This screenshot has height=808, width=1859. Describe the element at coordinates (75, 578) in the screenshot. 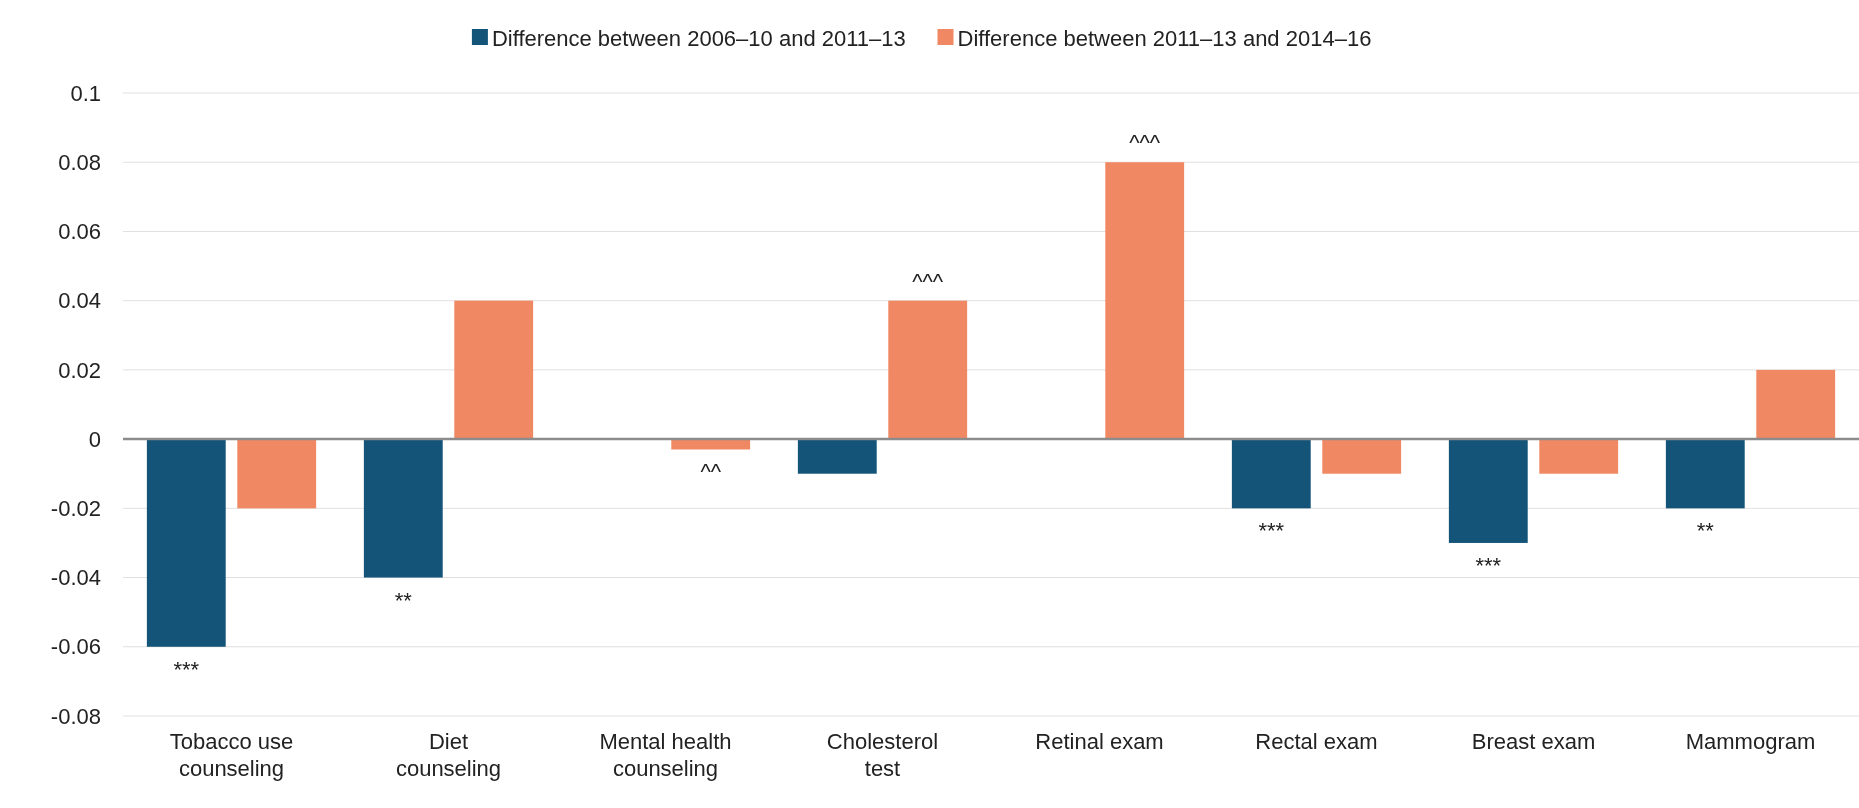

I see `y-tick-label: -0.04` at that location.